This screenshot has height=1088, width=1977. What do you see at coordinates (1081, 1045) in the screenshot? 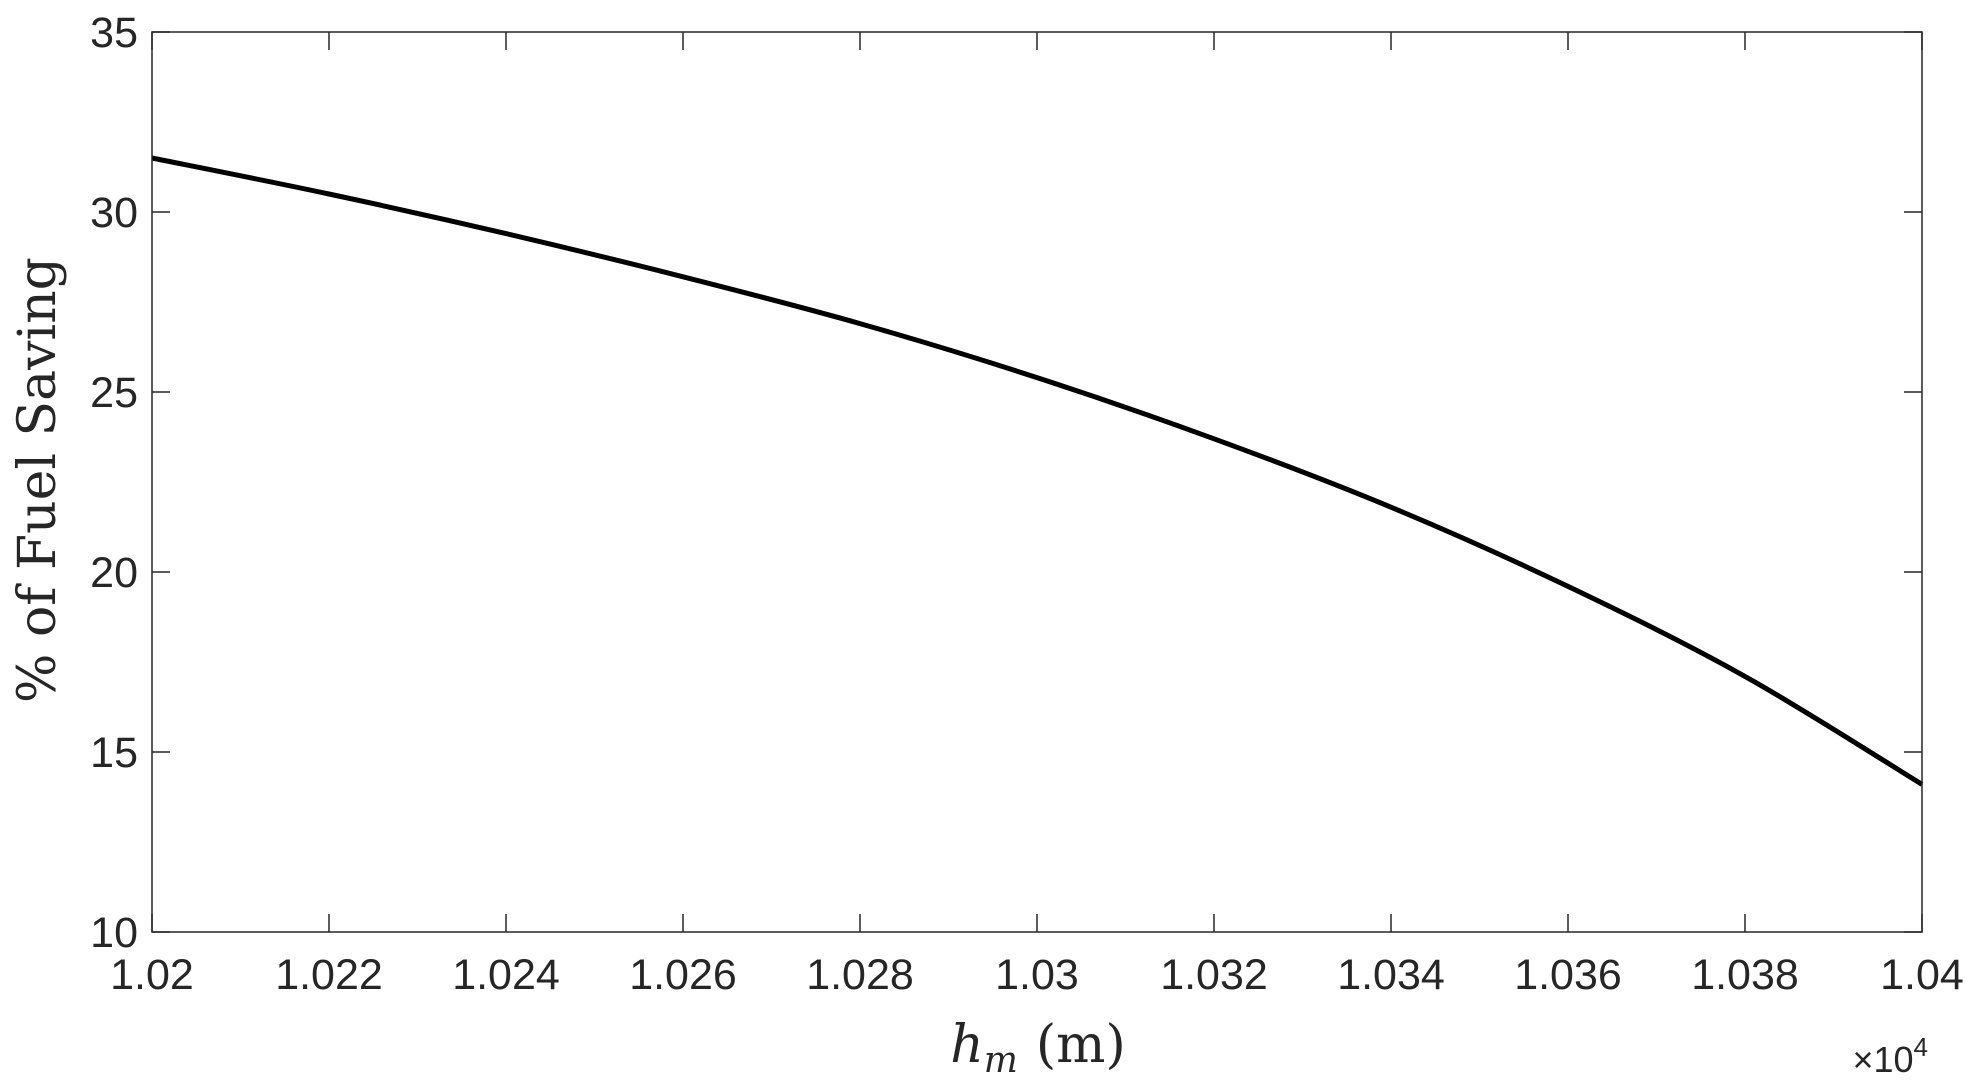
I see `x-axis-title-unit: (m)` at bounding box center [1081, 1045].